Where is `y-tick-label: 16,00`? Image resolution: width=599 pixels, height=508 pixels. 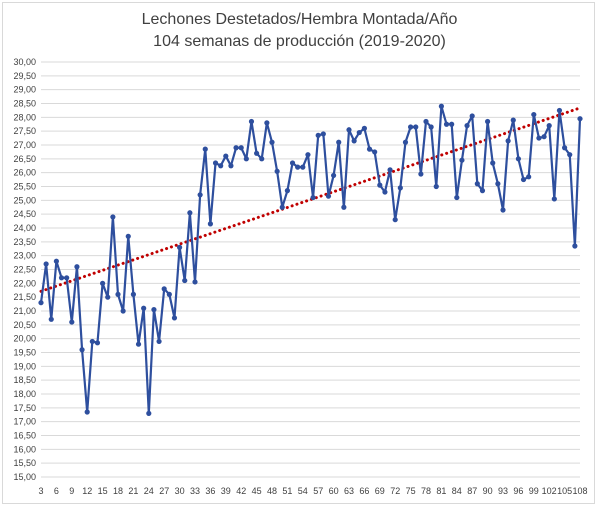 y-tick-label: 16,00 is located at coordinates (24, 449).